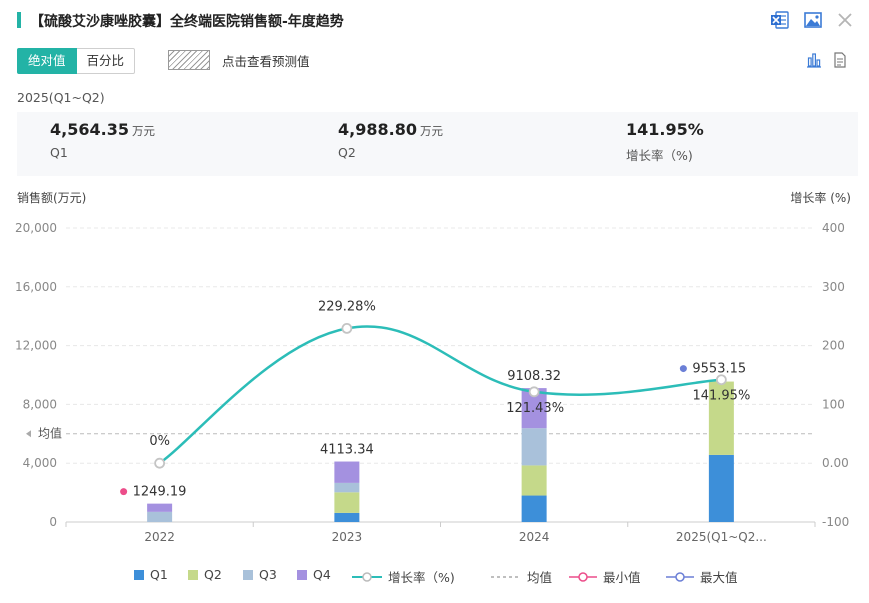 This screenshot has width=869, height=603. What do you see at coordinates (721, 396) in the screenshot?
I see `growth-rate-label: 141.95%` at bounding box center [721, 396].